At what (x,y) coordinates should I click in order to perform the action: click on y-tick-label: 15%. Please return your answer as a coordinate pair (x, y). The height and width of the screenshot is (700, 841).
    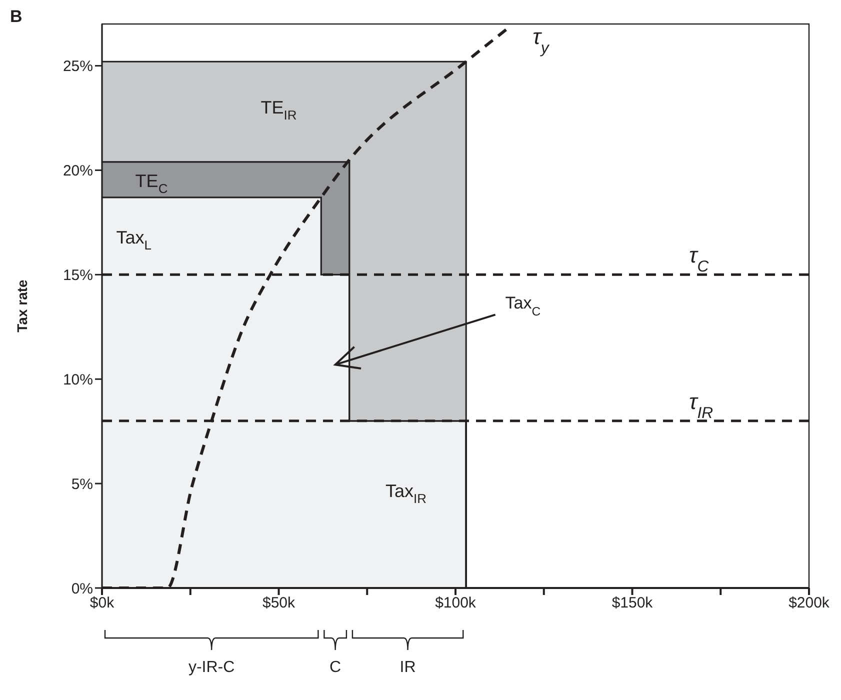
    Looking at the image, I should click on (77, 275).